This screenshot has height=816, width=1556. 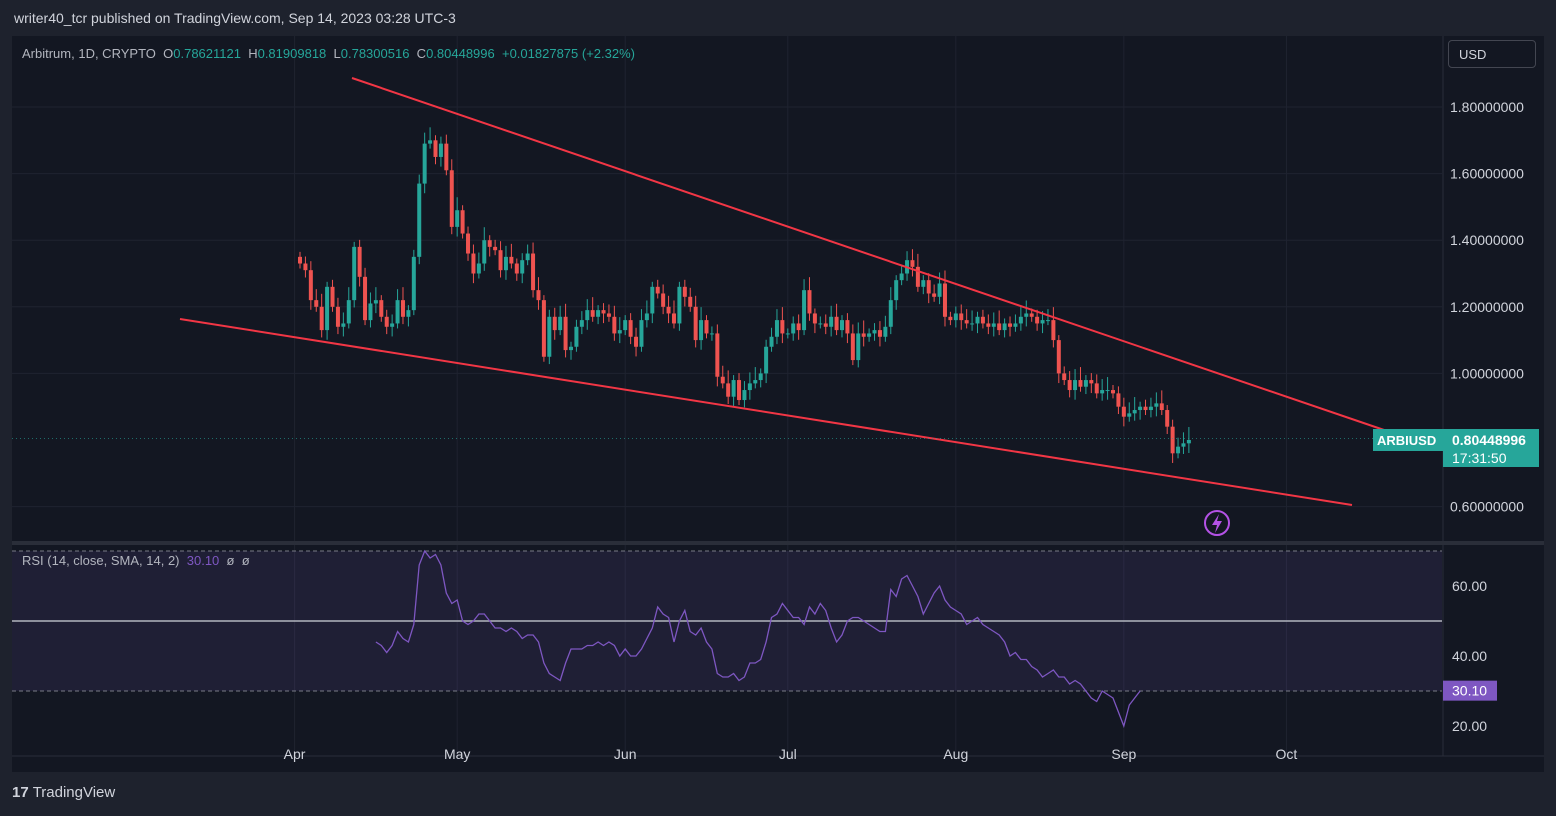 What do you see at coordinates (778, 543) in the screenshot?
I see `pane-separator` at bounding box center [778, 543].